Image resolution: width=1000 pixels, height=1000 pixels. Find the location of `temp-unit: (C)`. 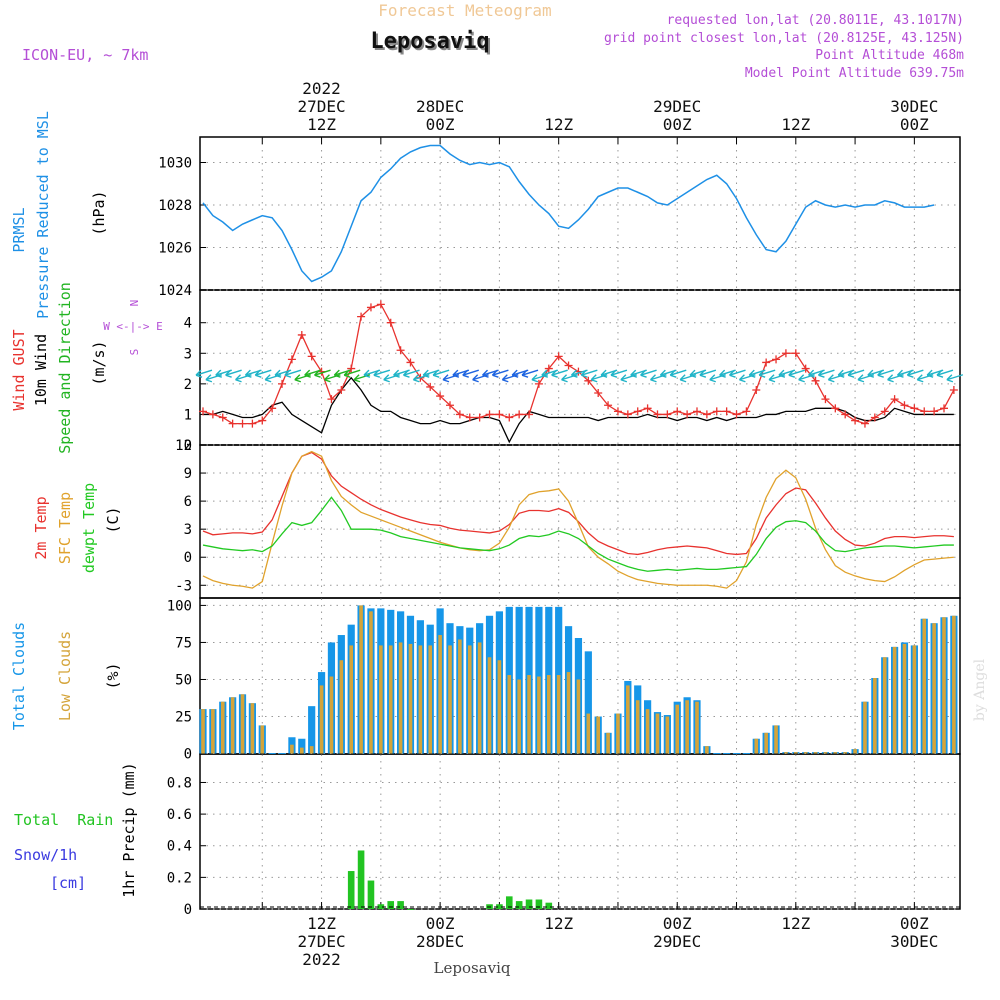

temp-unit: (C) is located at coordinates (113, 519).